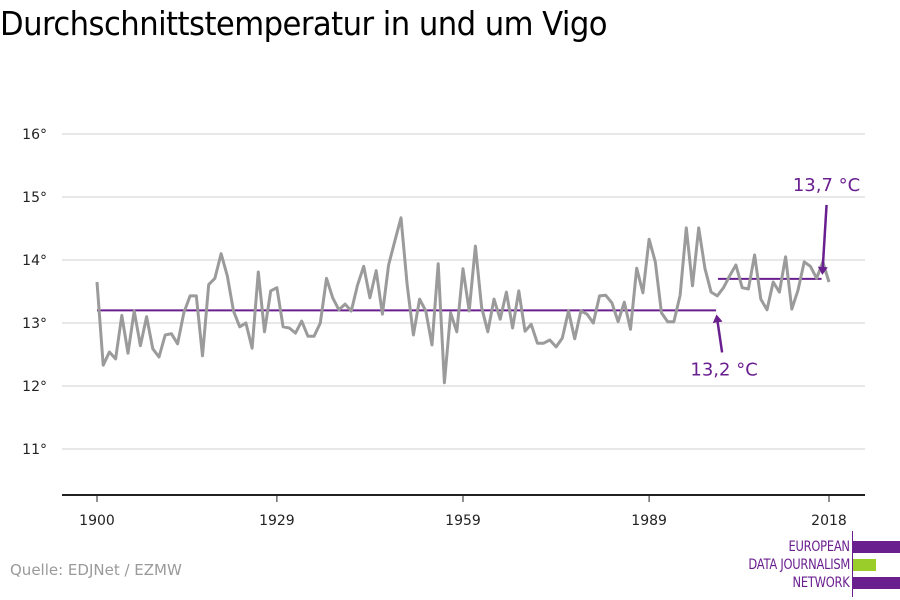 This screenshot has height=600, width=900. I want to click on x-tick-label: 1900, so click(97, 521).